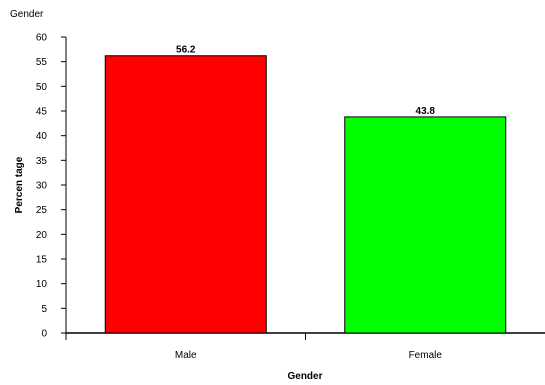 Image resolution: width=545 pixels, height=385 pixels. What do you see at coordinates (42, 260) in the screenshot?
I see `y-tick-label: 15` at bounding box center [42, 260].